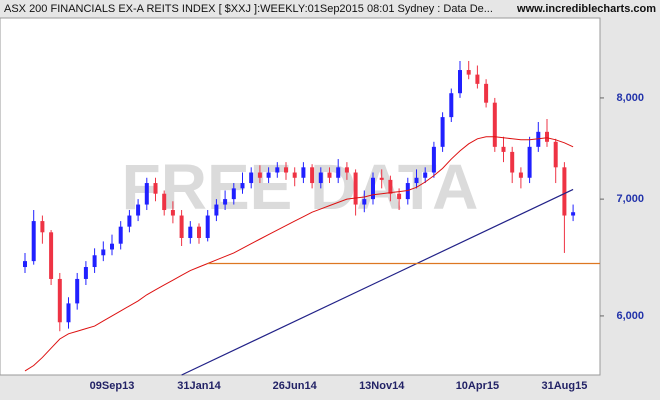 The height and width of the screenshot is (400, 660). What do you see at coordinates (382, 386) in the screenshot?
I see `x-tick-label: 13Nov14` at bounding box center [382, 386].